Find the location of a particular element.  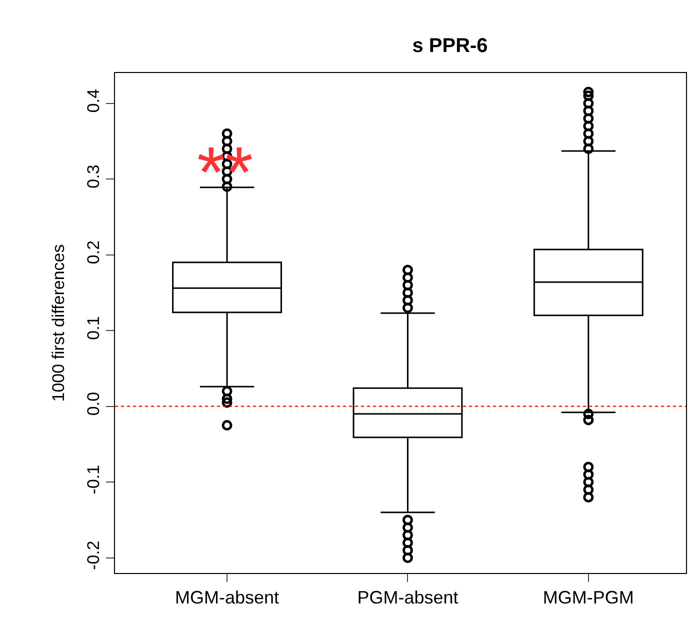

y-tick-label: 0.1 is located at coordinates (94, 328).